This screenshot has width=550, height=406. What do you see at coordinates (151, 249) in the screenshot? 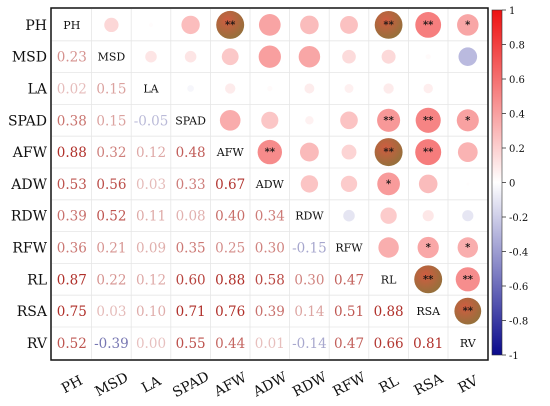
I see `correlation-value: 0.09` at bounding box center [151, 249].